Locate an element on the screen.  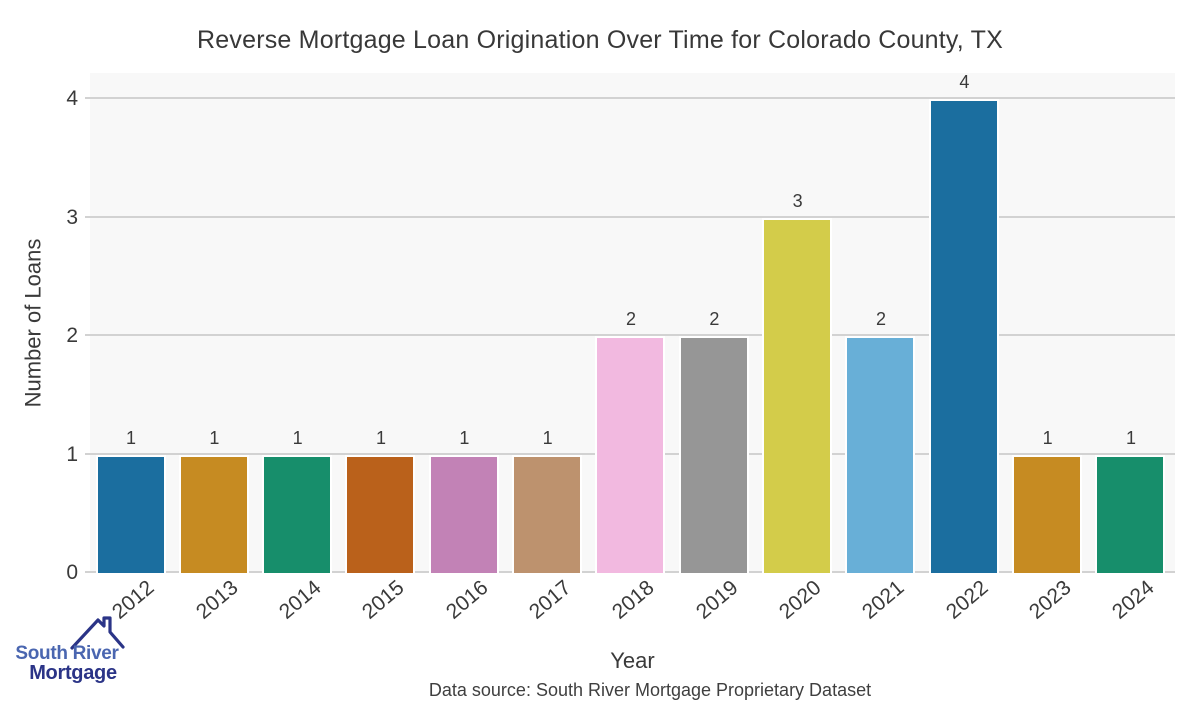
logo-text-line2: Mortgage is located at coordinates (73, 673).